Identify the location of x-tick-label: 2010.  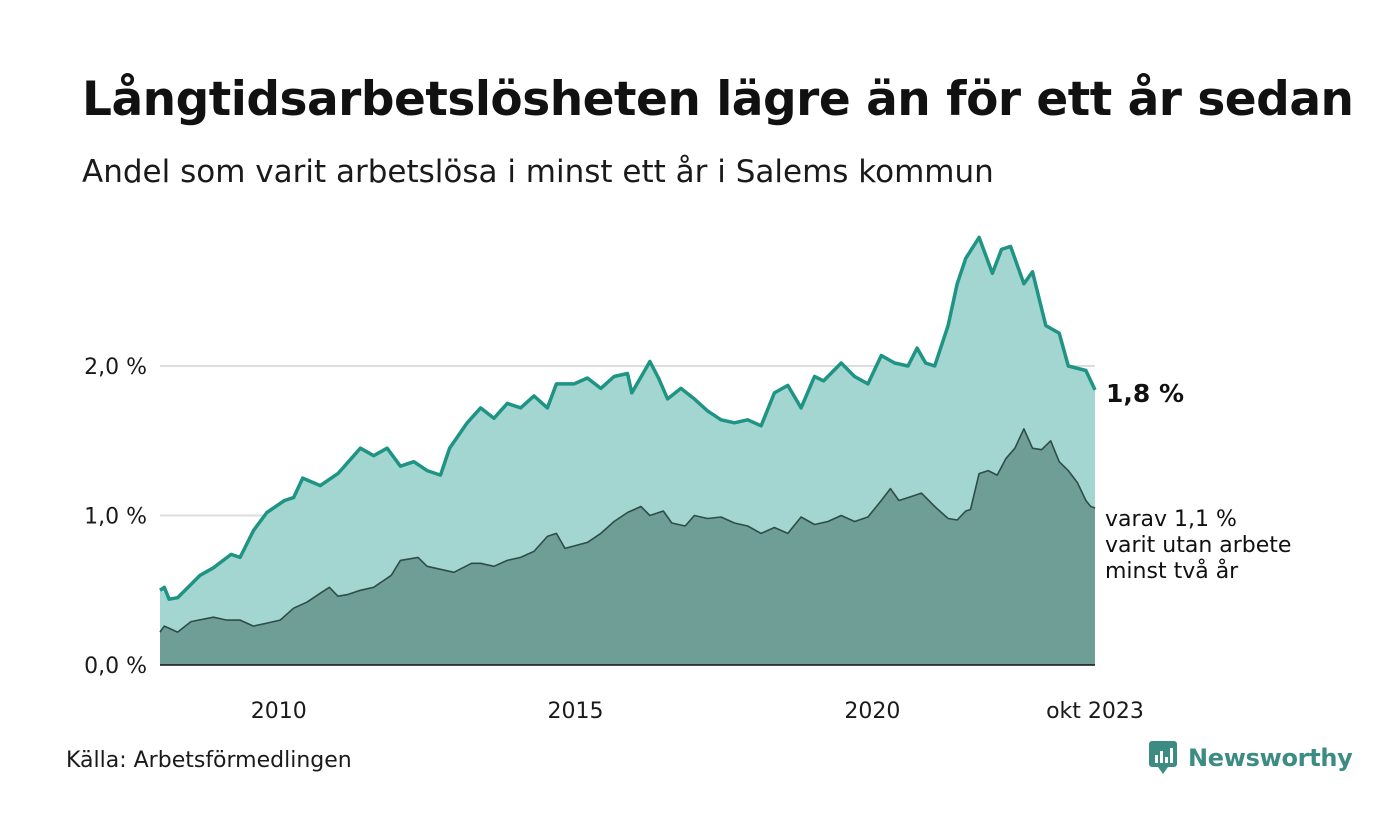
(279, 711).